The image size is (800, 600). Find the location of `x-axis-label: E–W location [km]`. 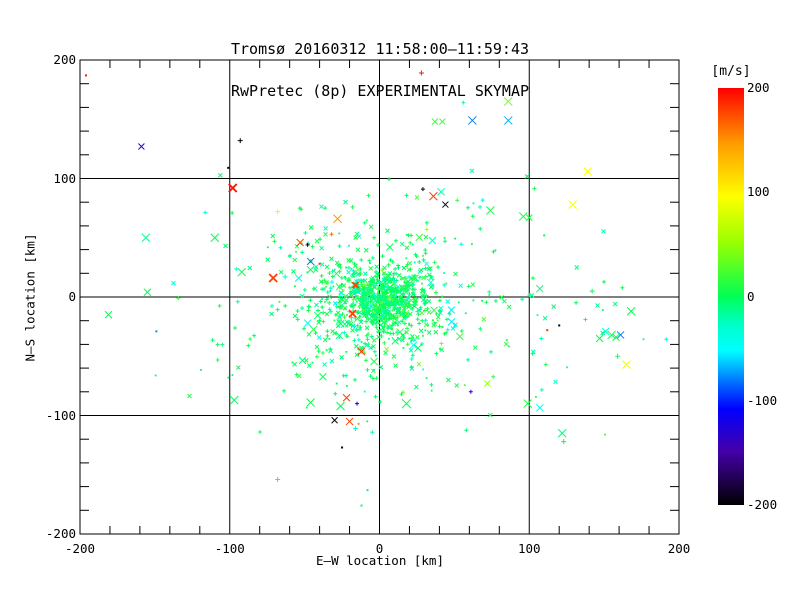

x-axis-label: E–W location [km] is located at coordinates (380, 560).